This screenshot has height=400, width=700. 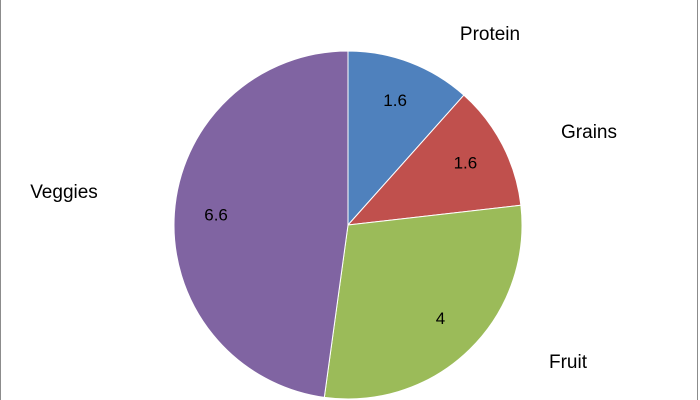 What do you see at coordinates (64, 192) in the screenshot?
I see `category-label-veggies: Veggies` at bounding box center [64, 192].